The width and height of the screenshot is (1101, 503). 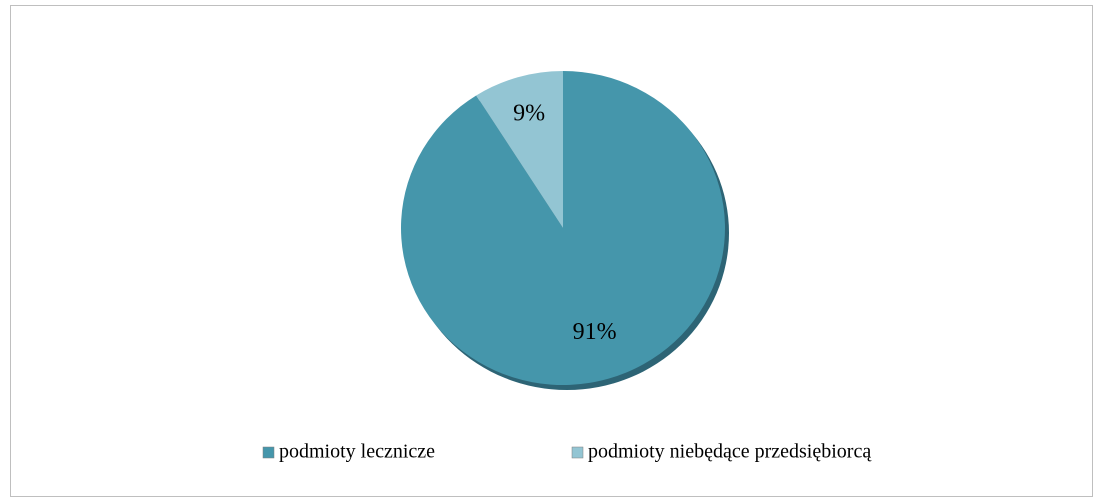 What do you see at coordinates (730, 452) in the screenshot?
I see `legend-label: podmioty niebędące przedsiębiorcą` at bounding box center [730, 452].